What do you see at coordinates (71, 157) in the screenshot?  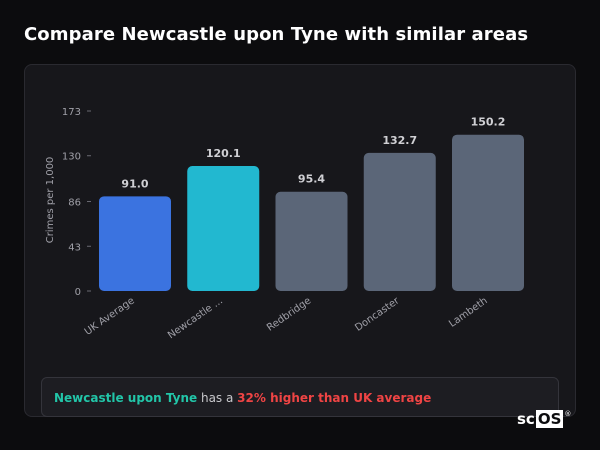 I see `y-tick-label: 130` at bounding box center [71, 157].